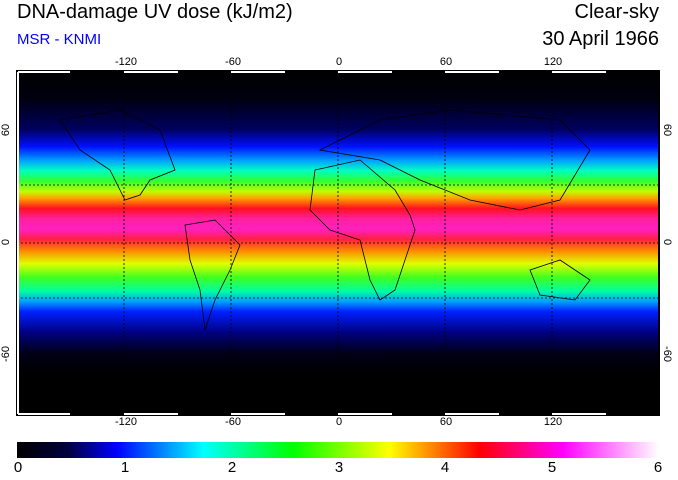  Describe the element at coordinates (339, 62) in the screenshot. I see `lon-tick-top: 0` at that location.